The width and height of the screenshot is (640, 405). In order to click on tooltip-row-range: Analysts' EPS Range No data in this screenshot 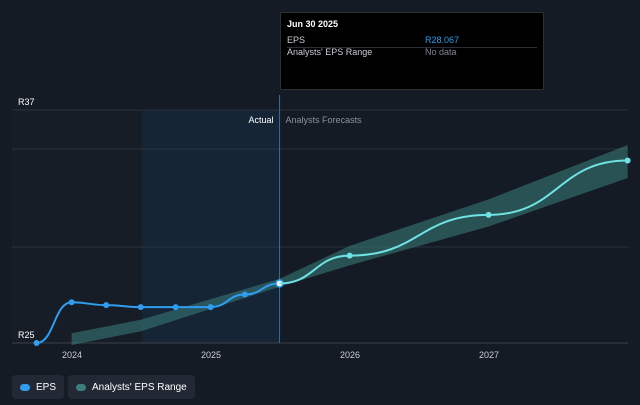, I will do `click(412, 53)`.